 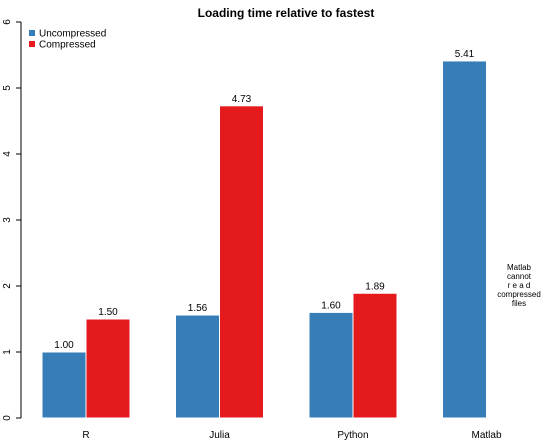 What do you see at coordinates (7, 220) in the screenshot?
I see `y-tick-label: 3` at bounding box center [7, 220].